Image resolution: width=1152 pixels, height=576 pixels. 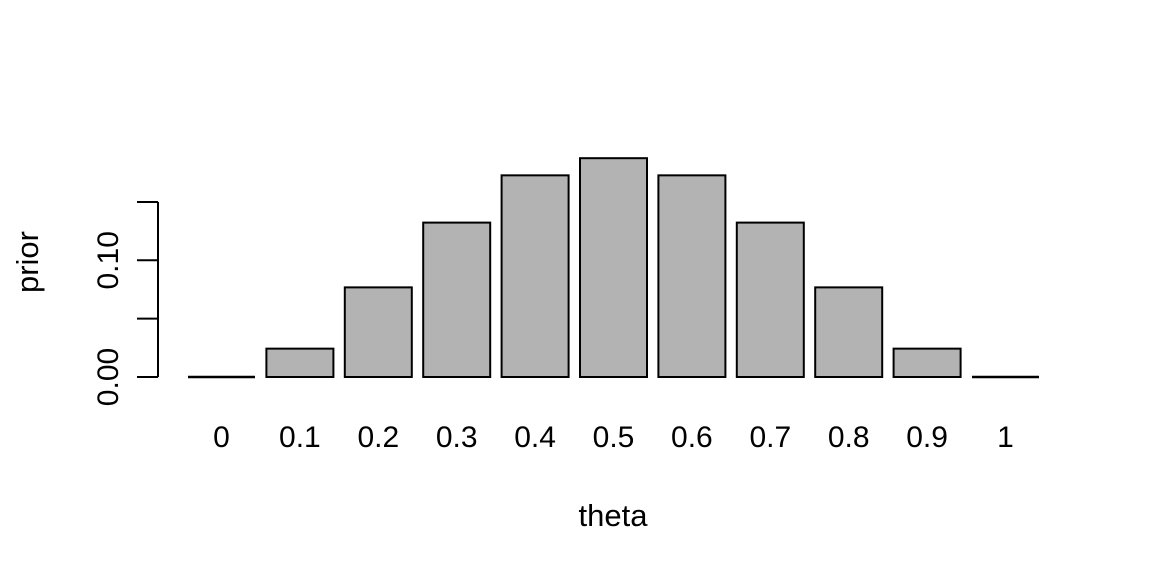 I want to click on y-axis: 0.00 0.10, so click(x=125, y=303).